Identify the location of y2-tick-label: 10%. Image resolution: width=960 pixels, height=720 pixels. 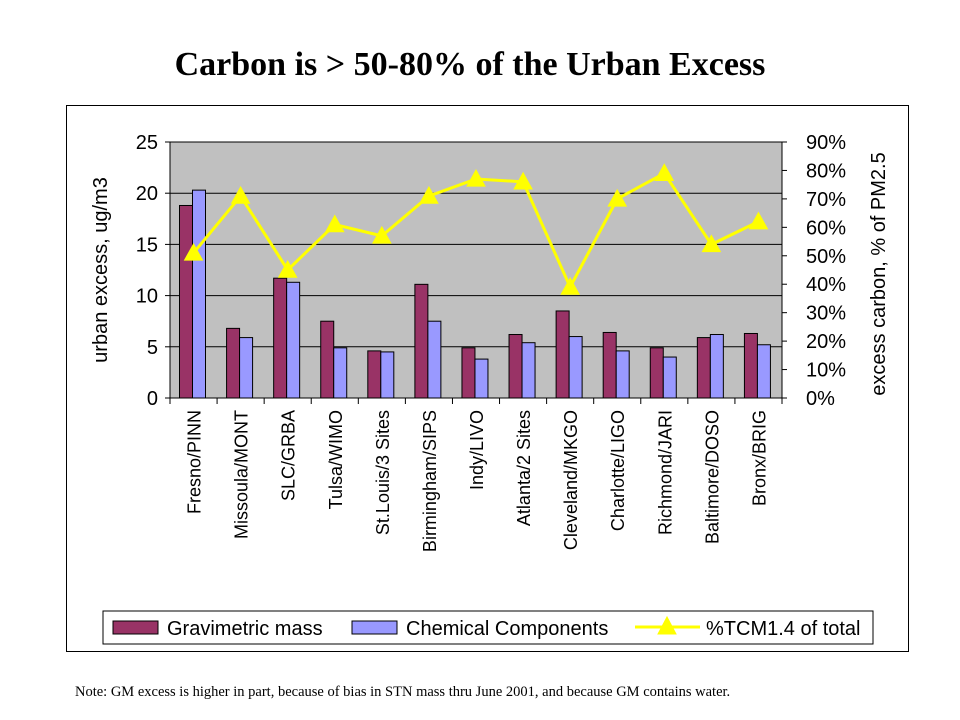
(826, 371).